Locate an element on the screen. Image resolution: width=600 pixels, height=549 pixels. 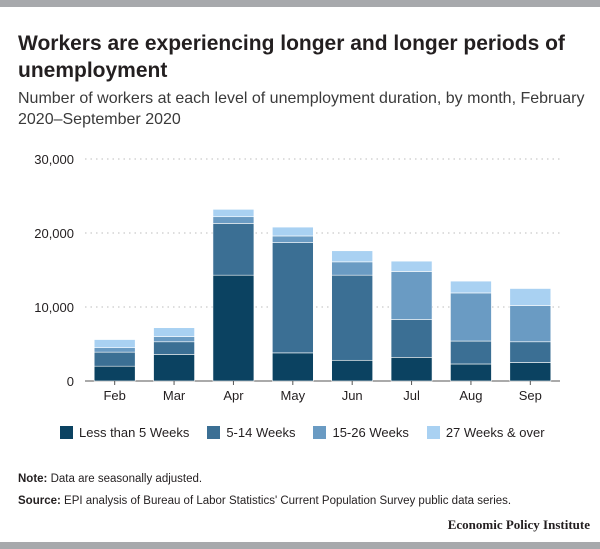
y-tick-label: 0 is located at coordinates (70, 381).